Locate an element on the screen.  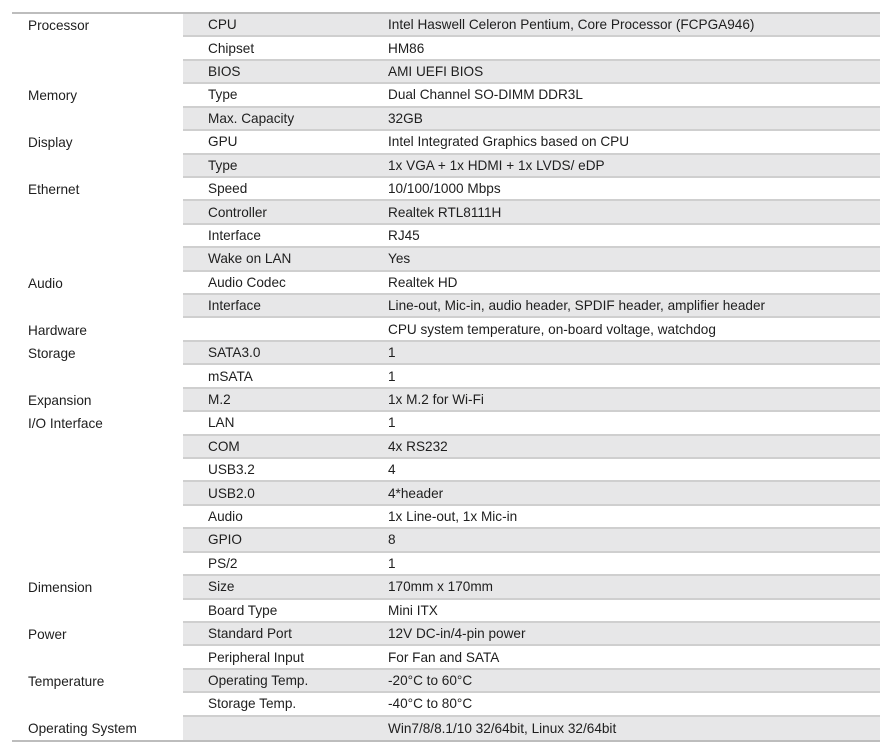
spec-item: COM is located at coordinates (224, 446).